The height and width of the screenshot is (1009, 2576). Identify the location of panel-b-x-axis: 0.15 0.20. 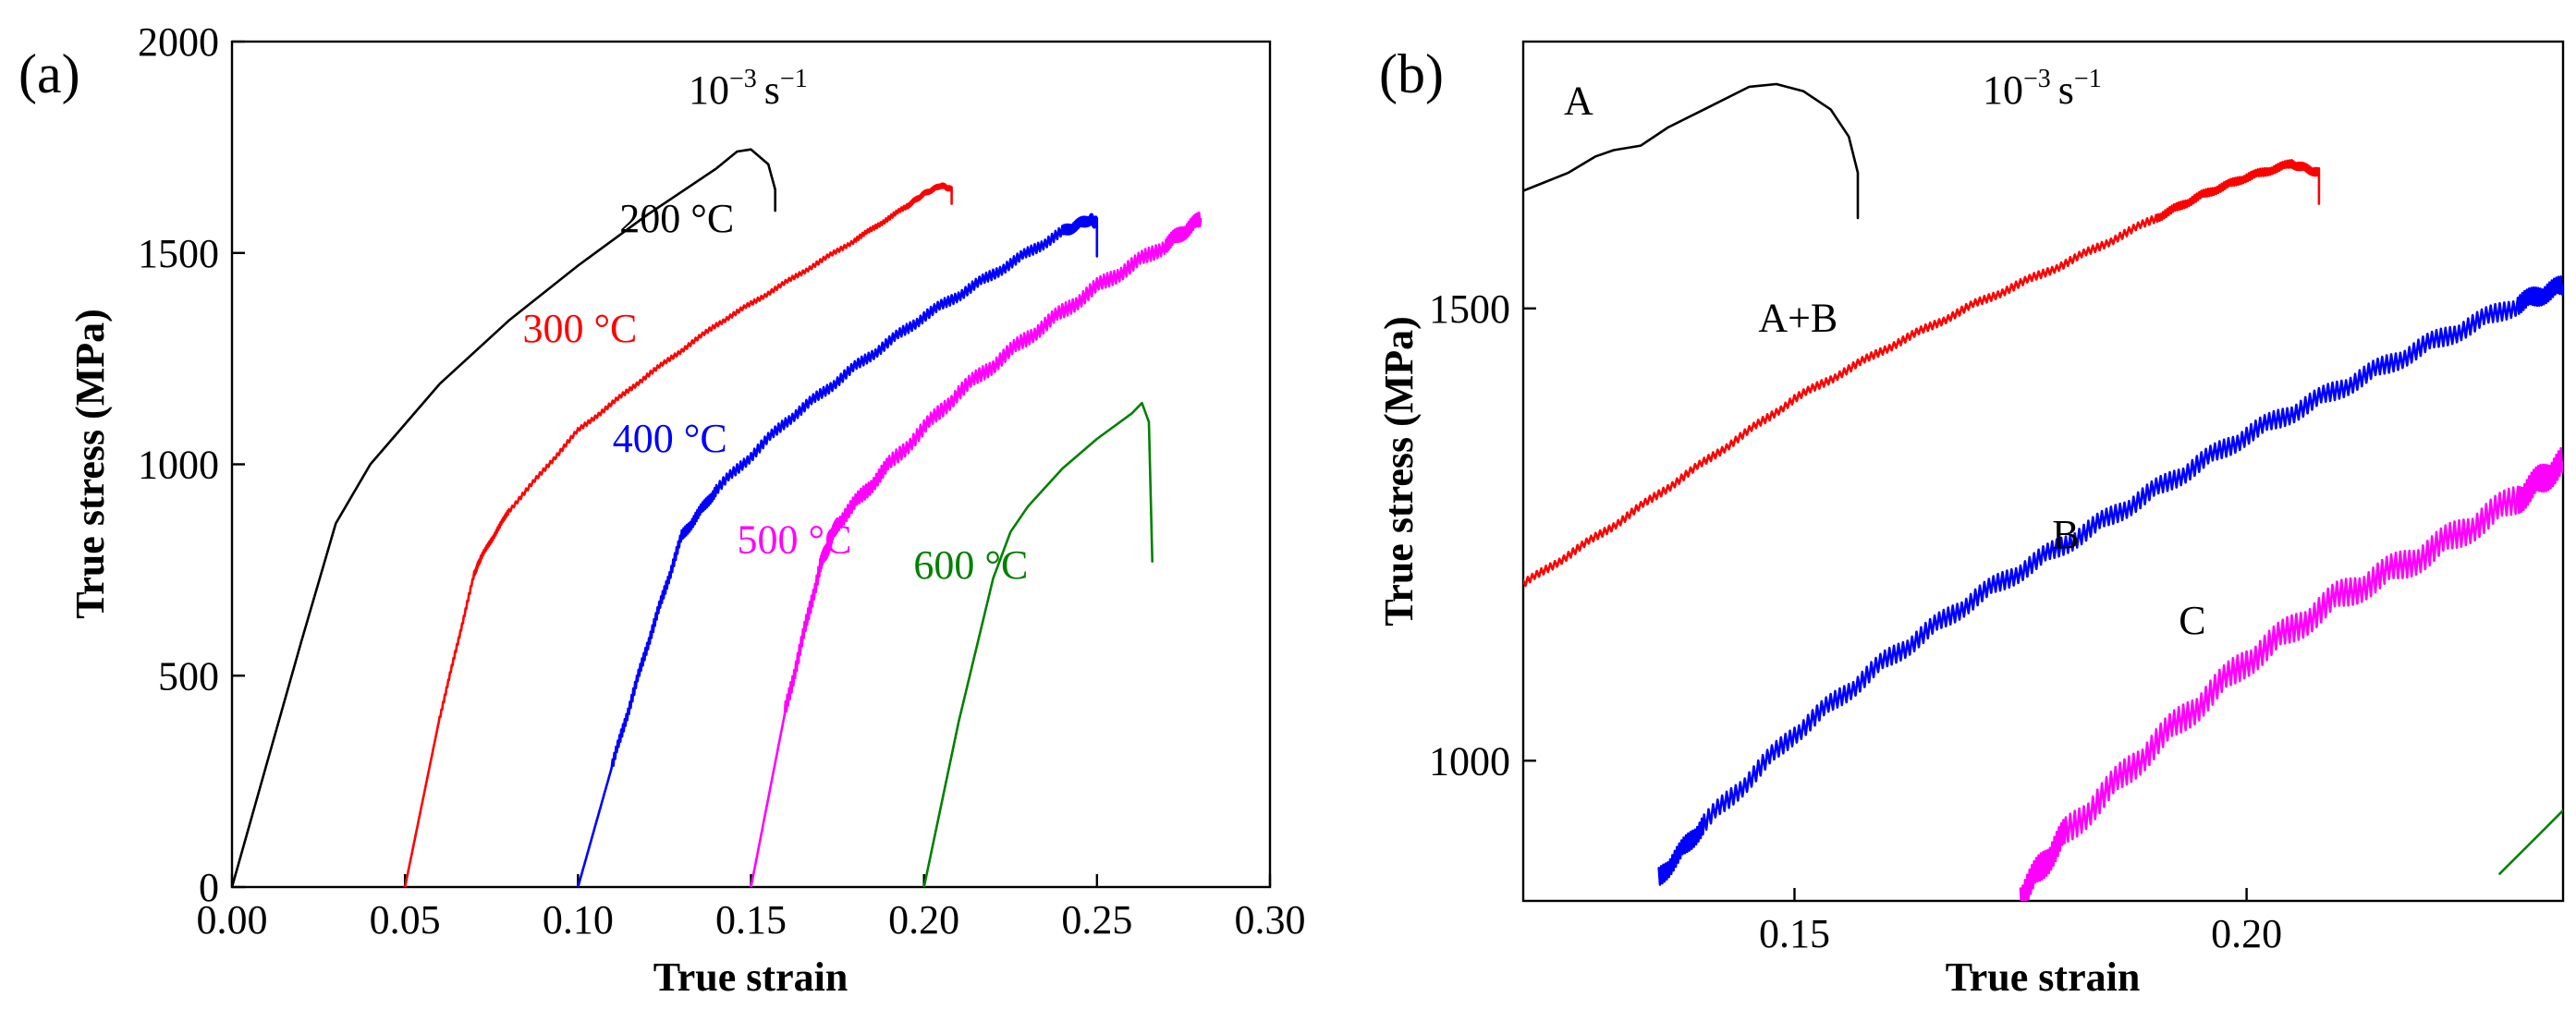
(2020, 922).